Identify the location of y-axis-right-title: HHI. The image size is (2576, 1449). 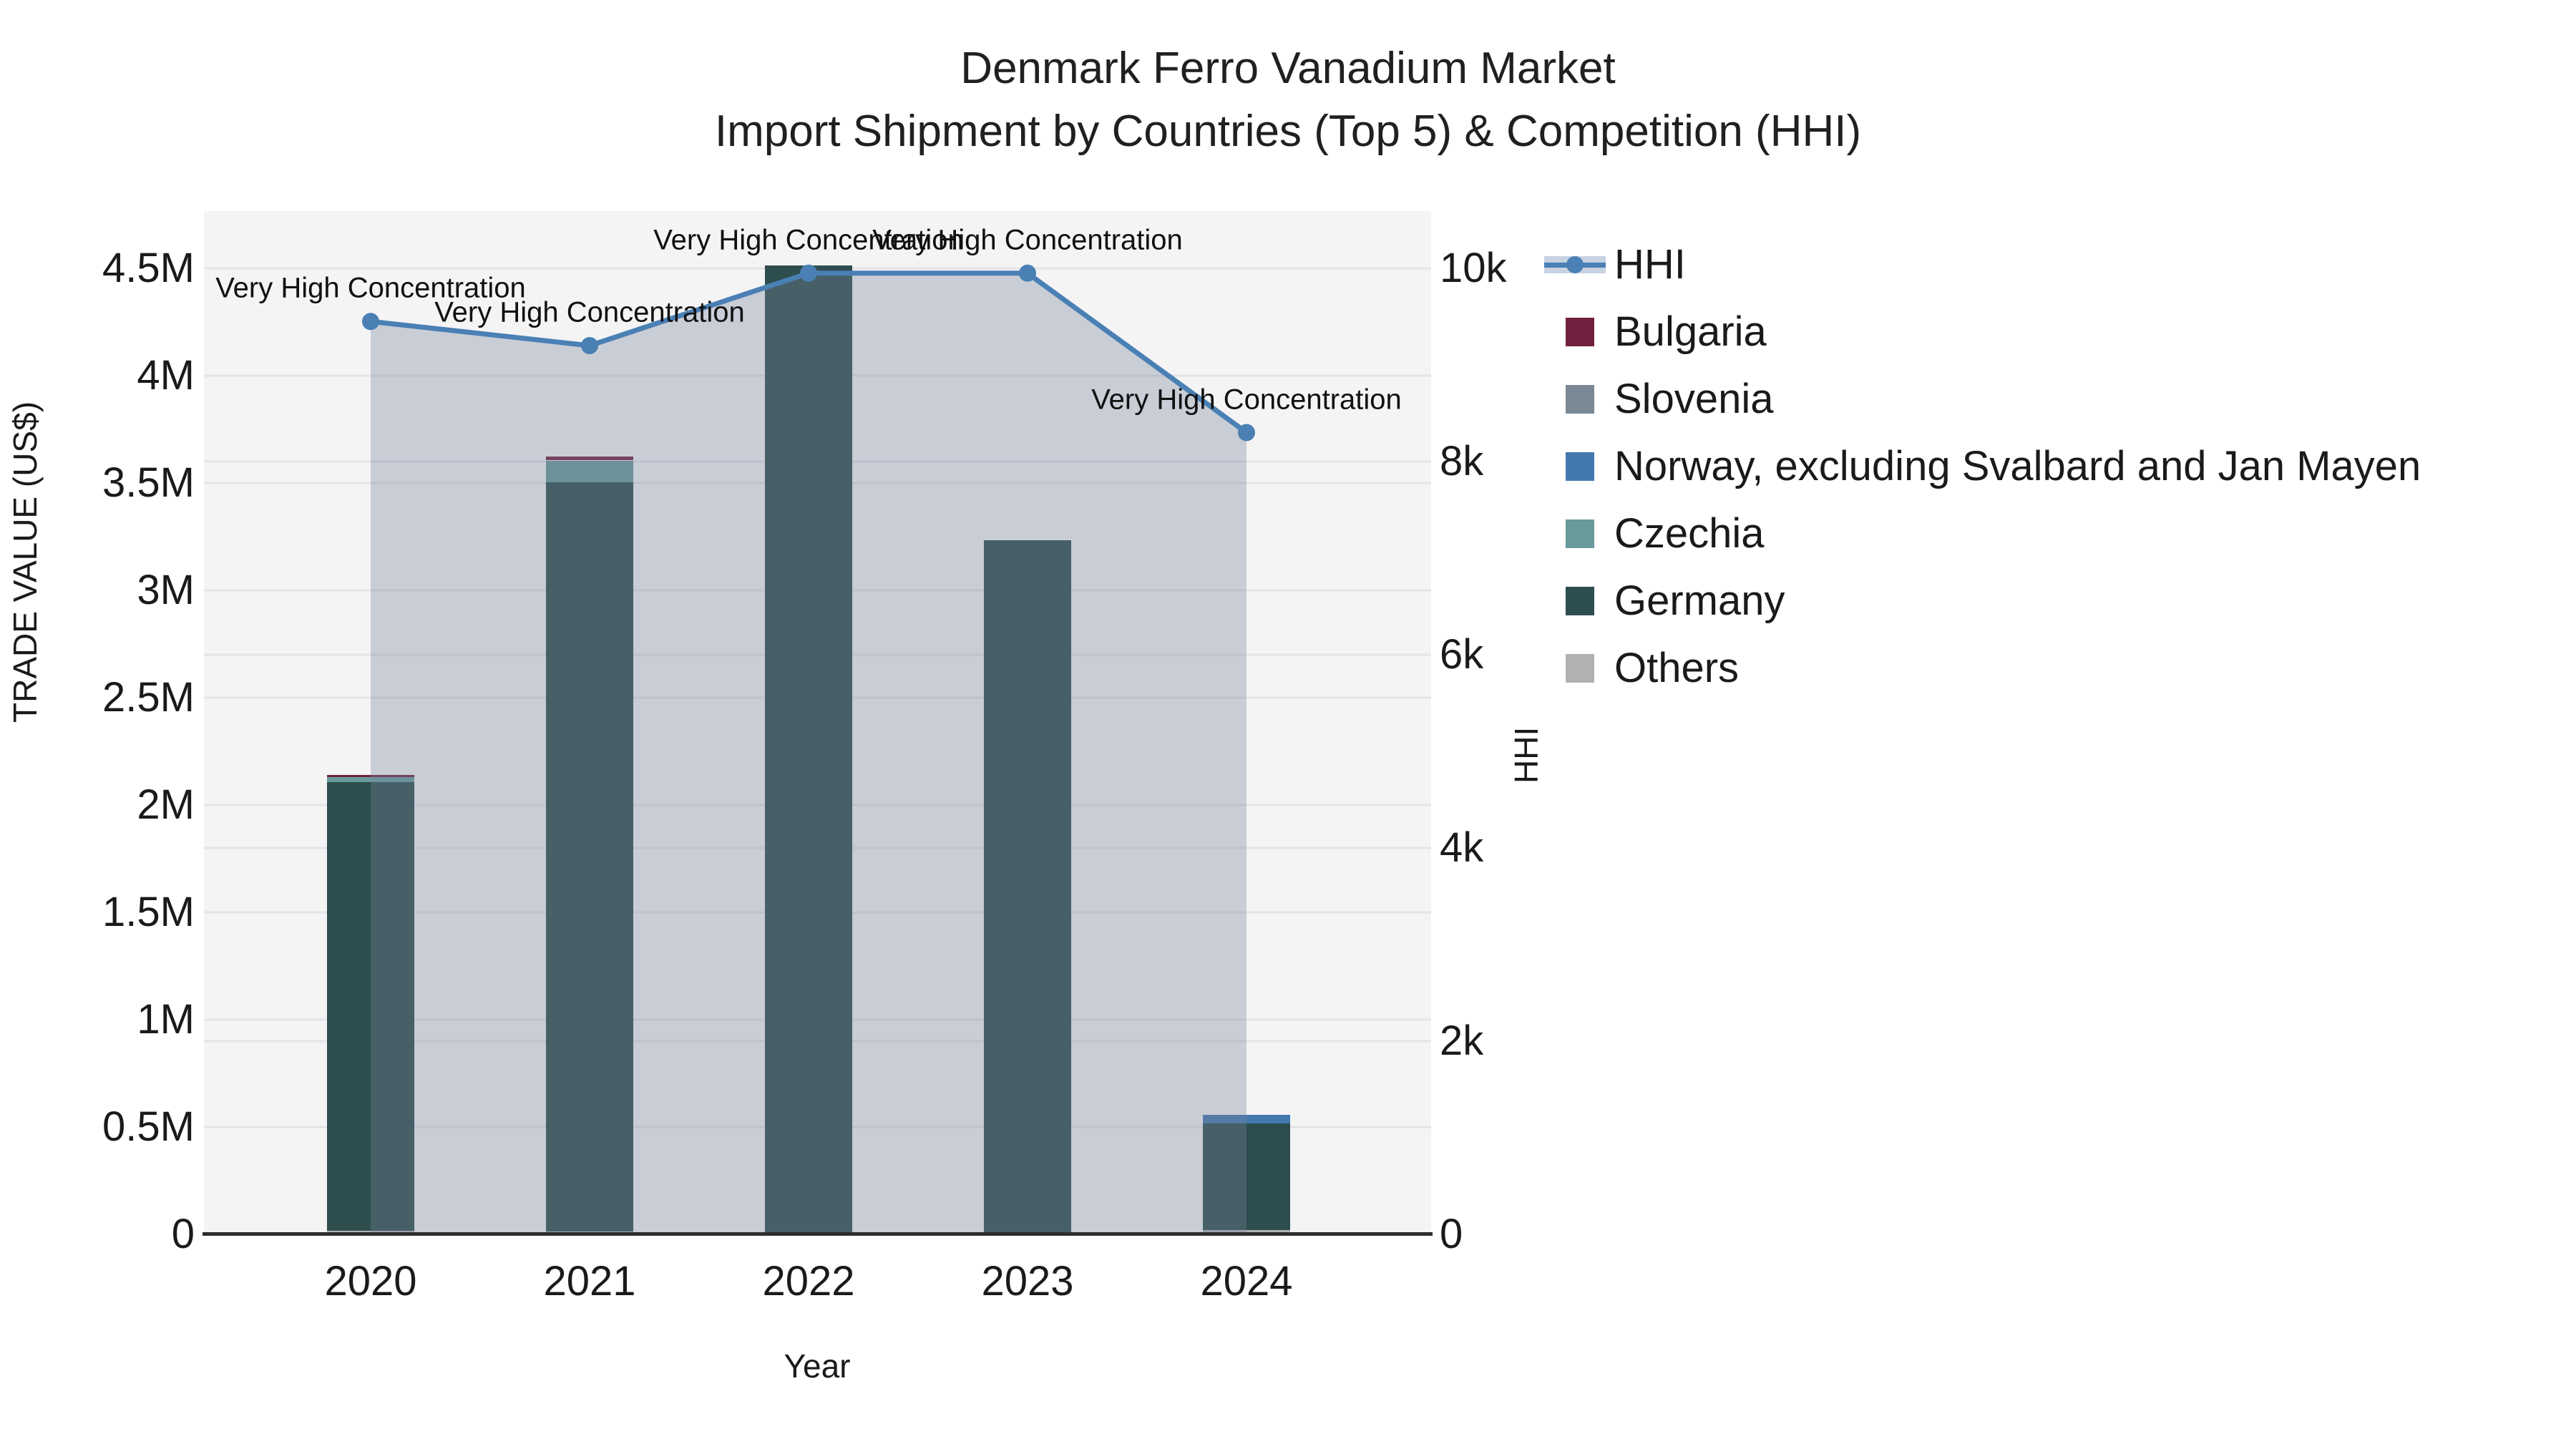
(1526, 755).